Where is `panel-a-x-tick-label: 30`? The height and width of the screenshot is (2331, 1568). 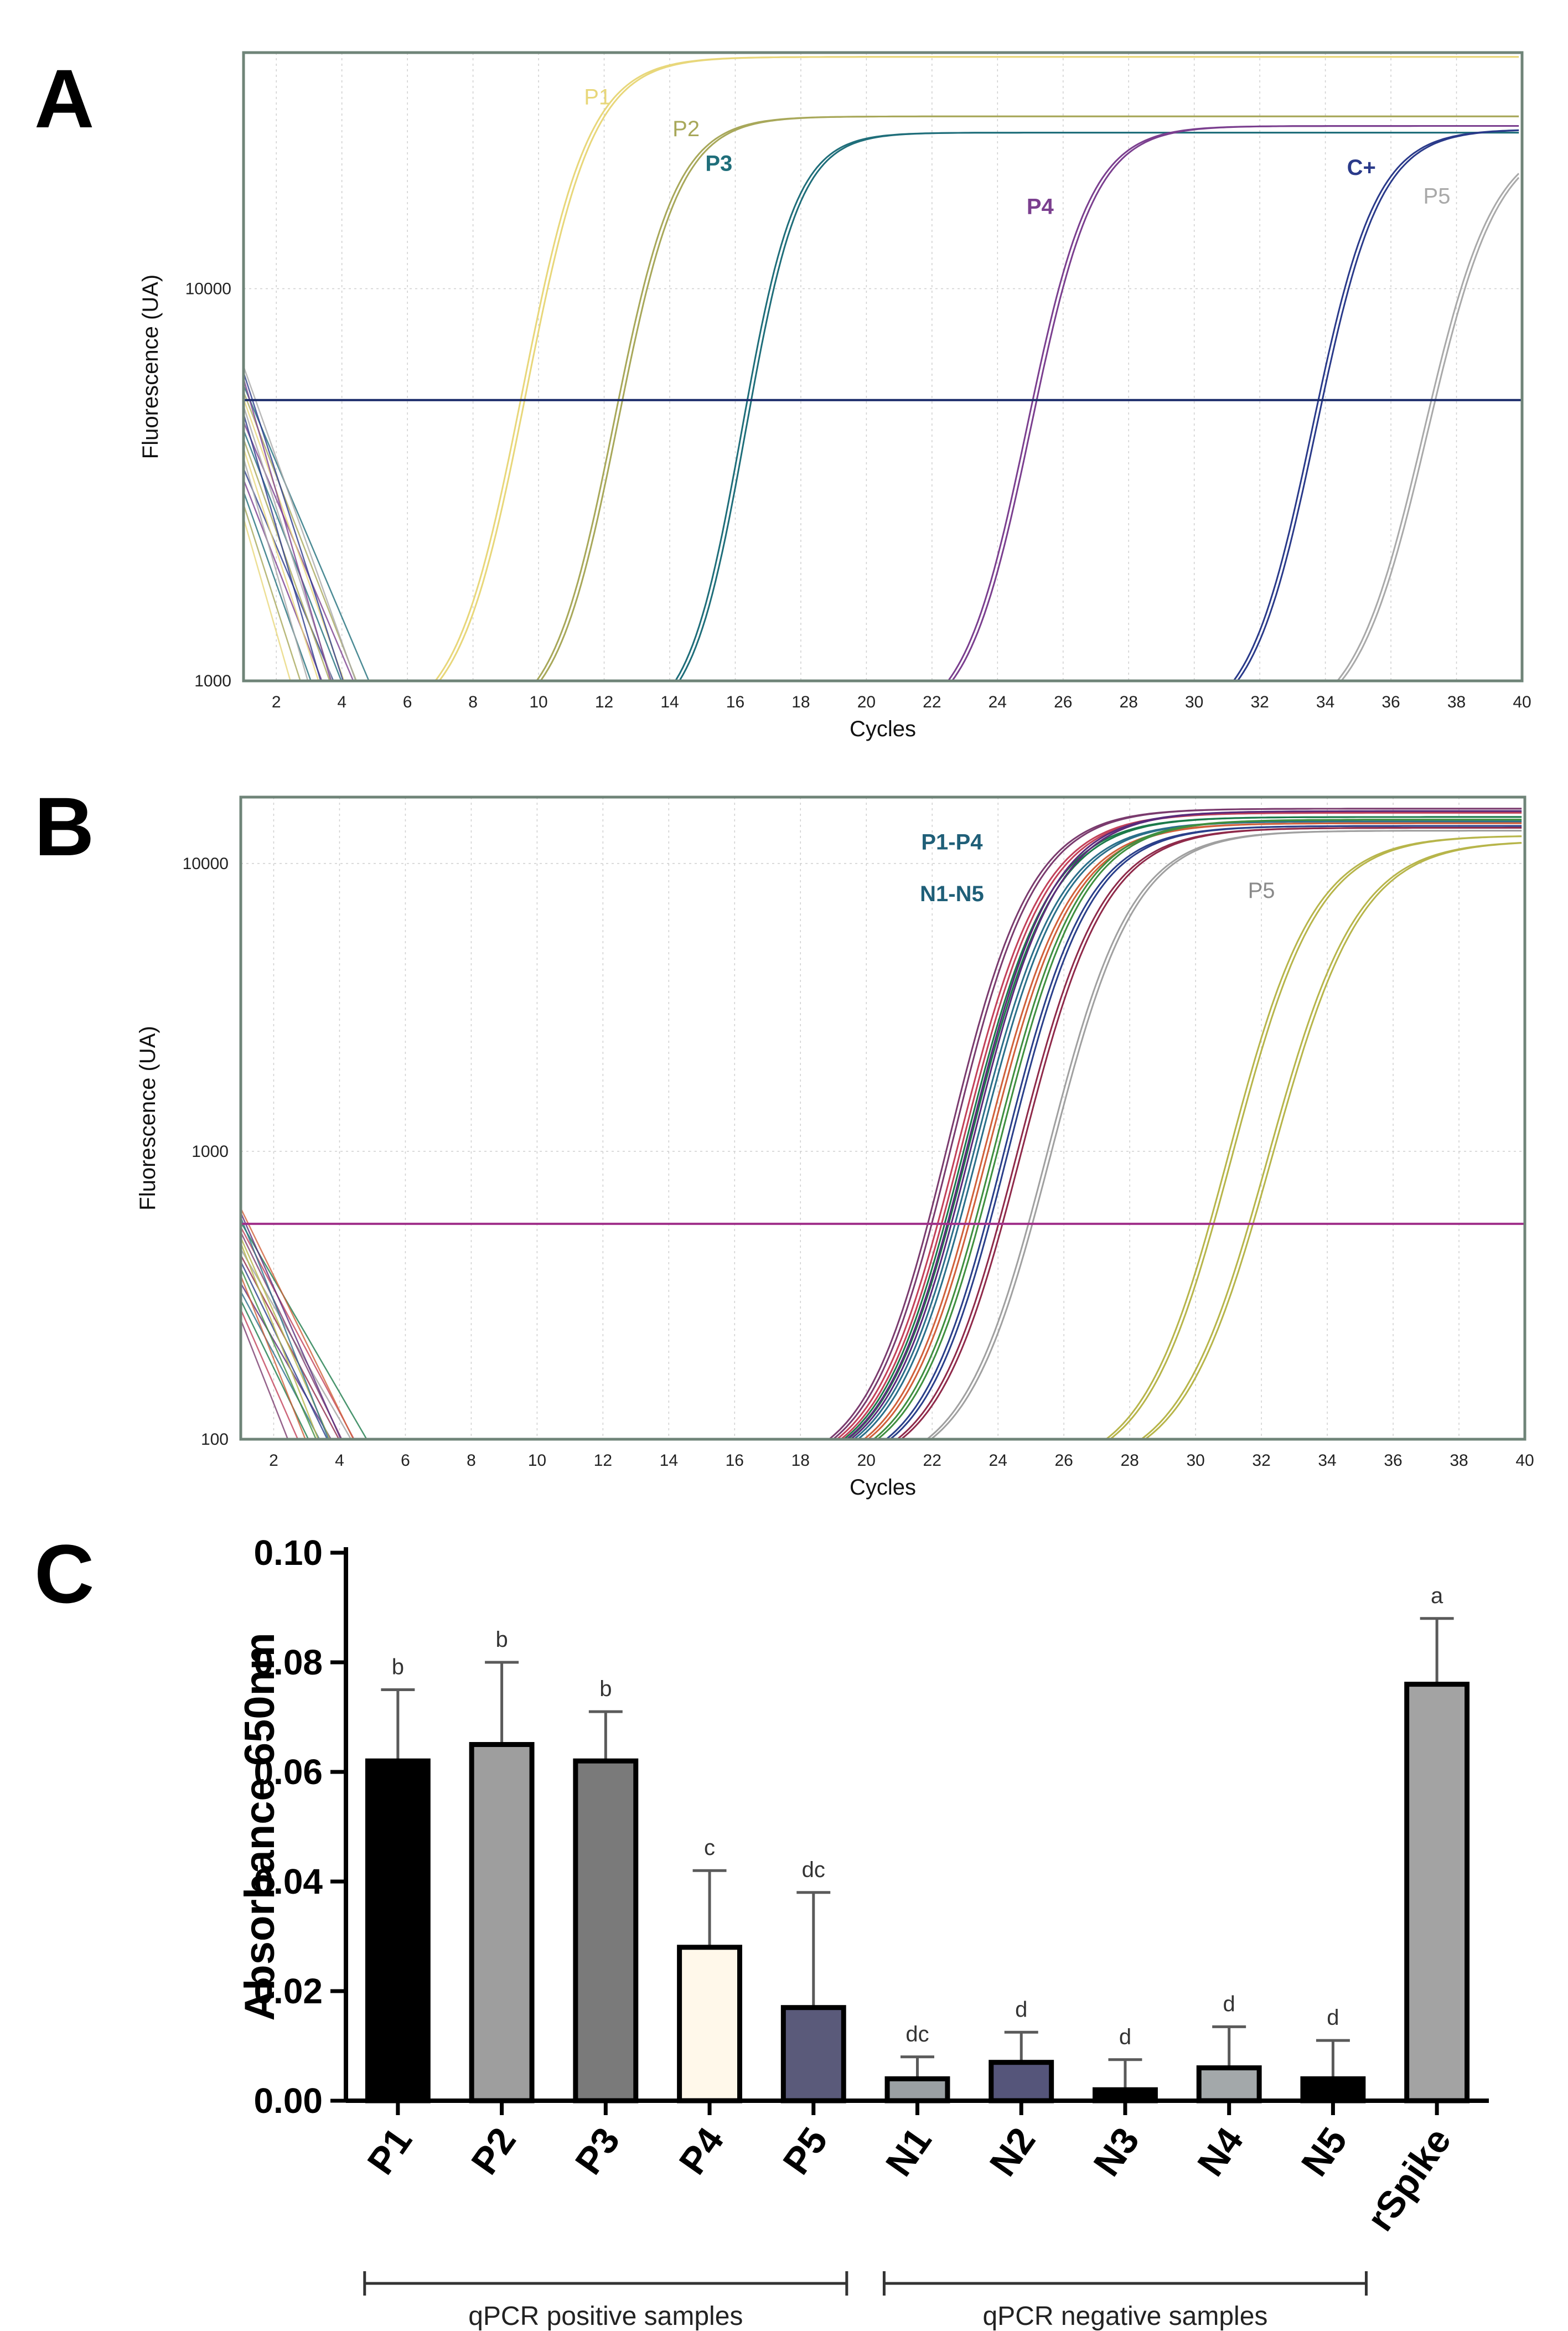 panel-a-x-tick-label: 30 is located at coordinates (1194, 702).